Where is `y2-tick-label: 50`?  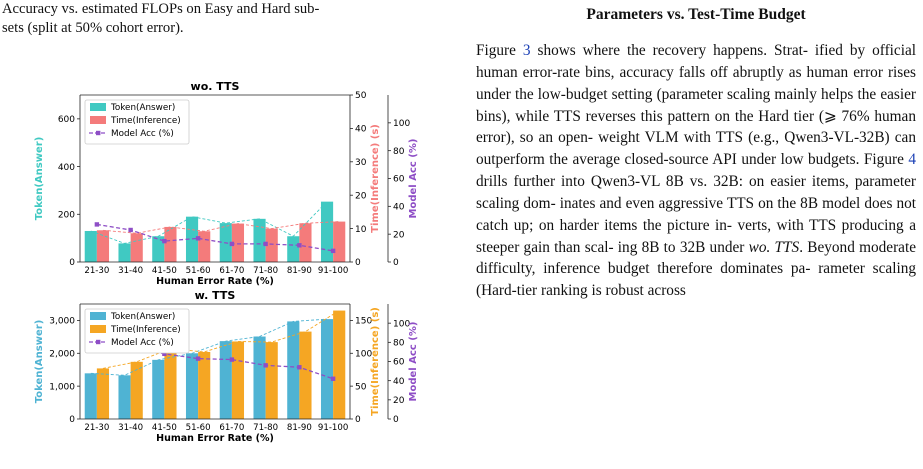 y2-tick-label: 50 is located at coordinates (361, 387).